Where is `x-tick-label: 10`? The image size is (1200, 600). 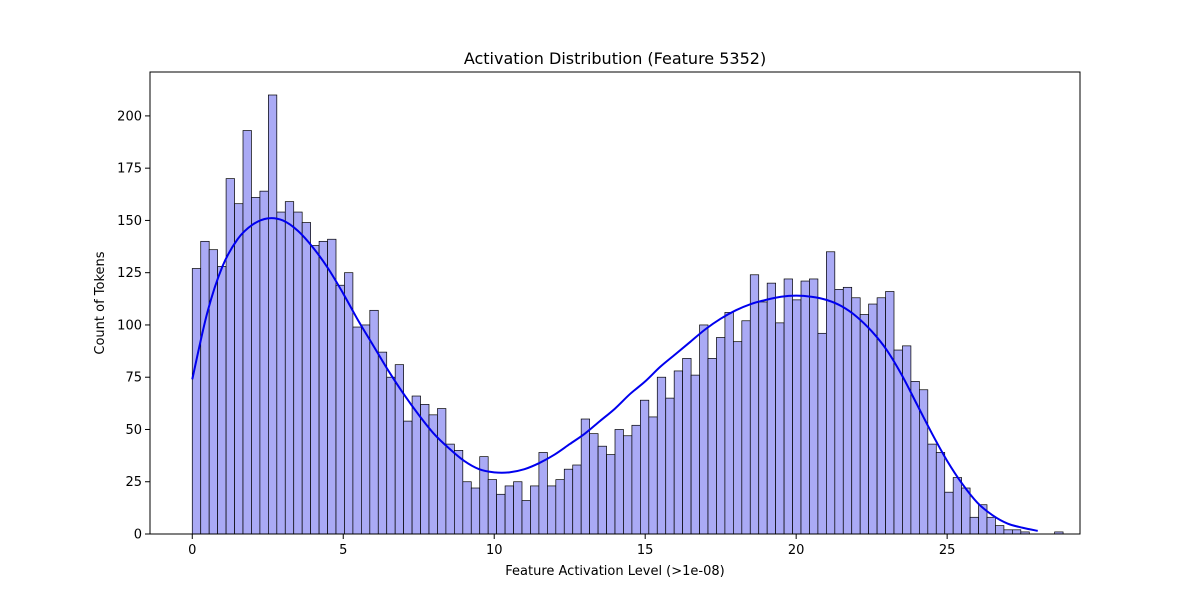 x-tick-label: 10 is located at coordinates (494, 550).